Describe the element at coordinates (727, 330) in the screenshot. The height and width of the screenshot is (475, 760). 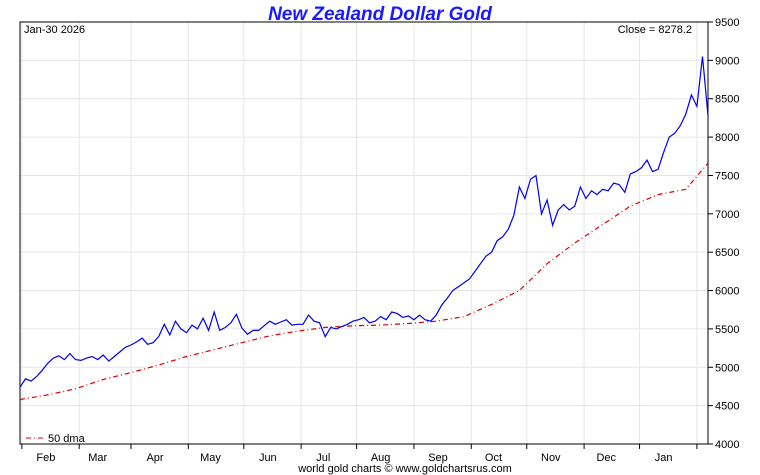
I see `y-tick-label: 5500` at that location.